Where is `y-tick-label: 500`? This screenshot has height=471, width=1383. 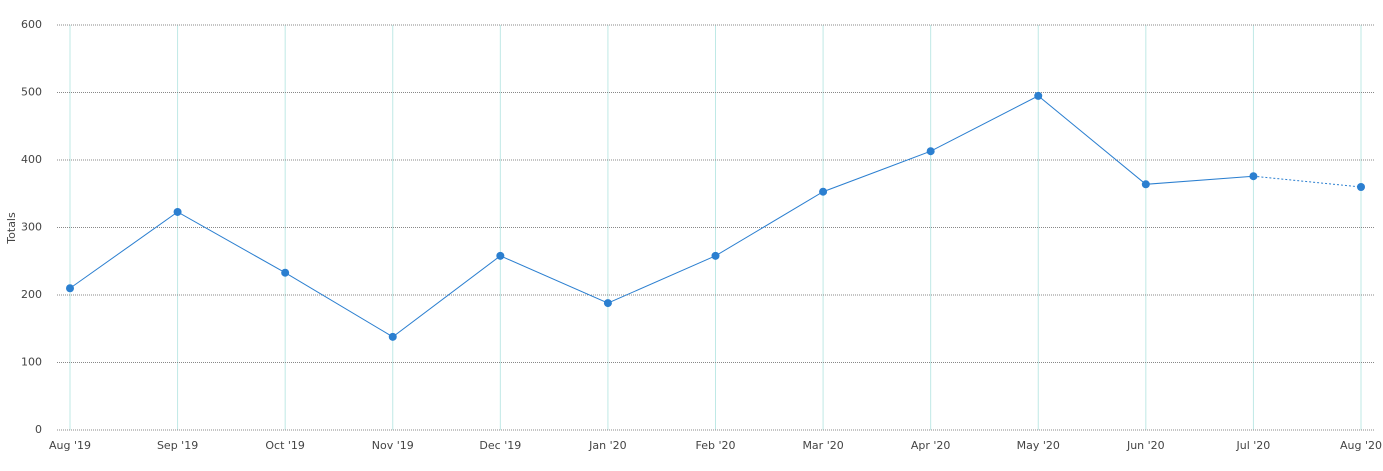
y-tick-label: 500 is located at coordinates (31, 92).